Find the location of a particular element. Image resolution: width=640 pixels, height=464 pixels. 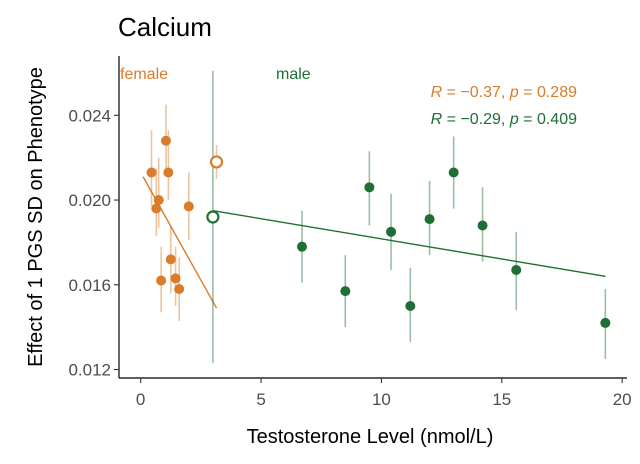

x-axis-title: Testosterone Level (nmol/L) is located at coordinates (370, 437).